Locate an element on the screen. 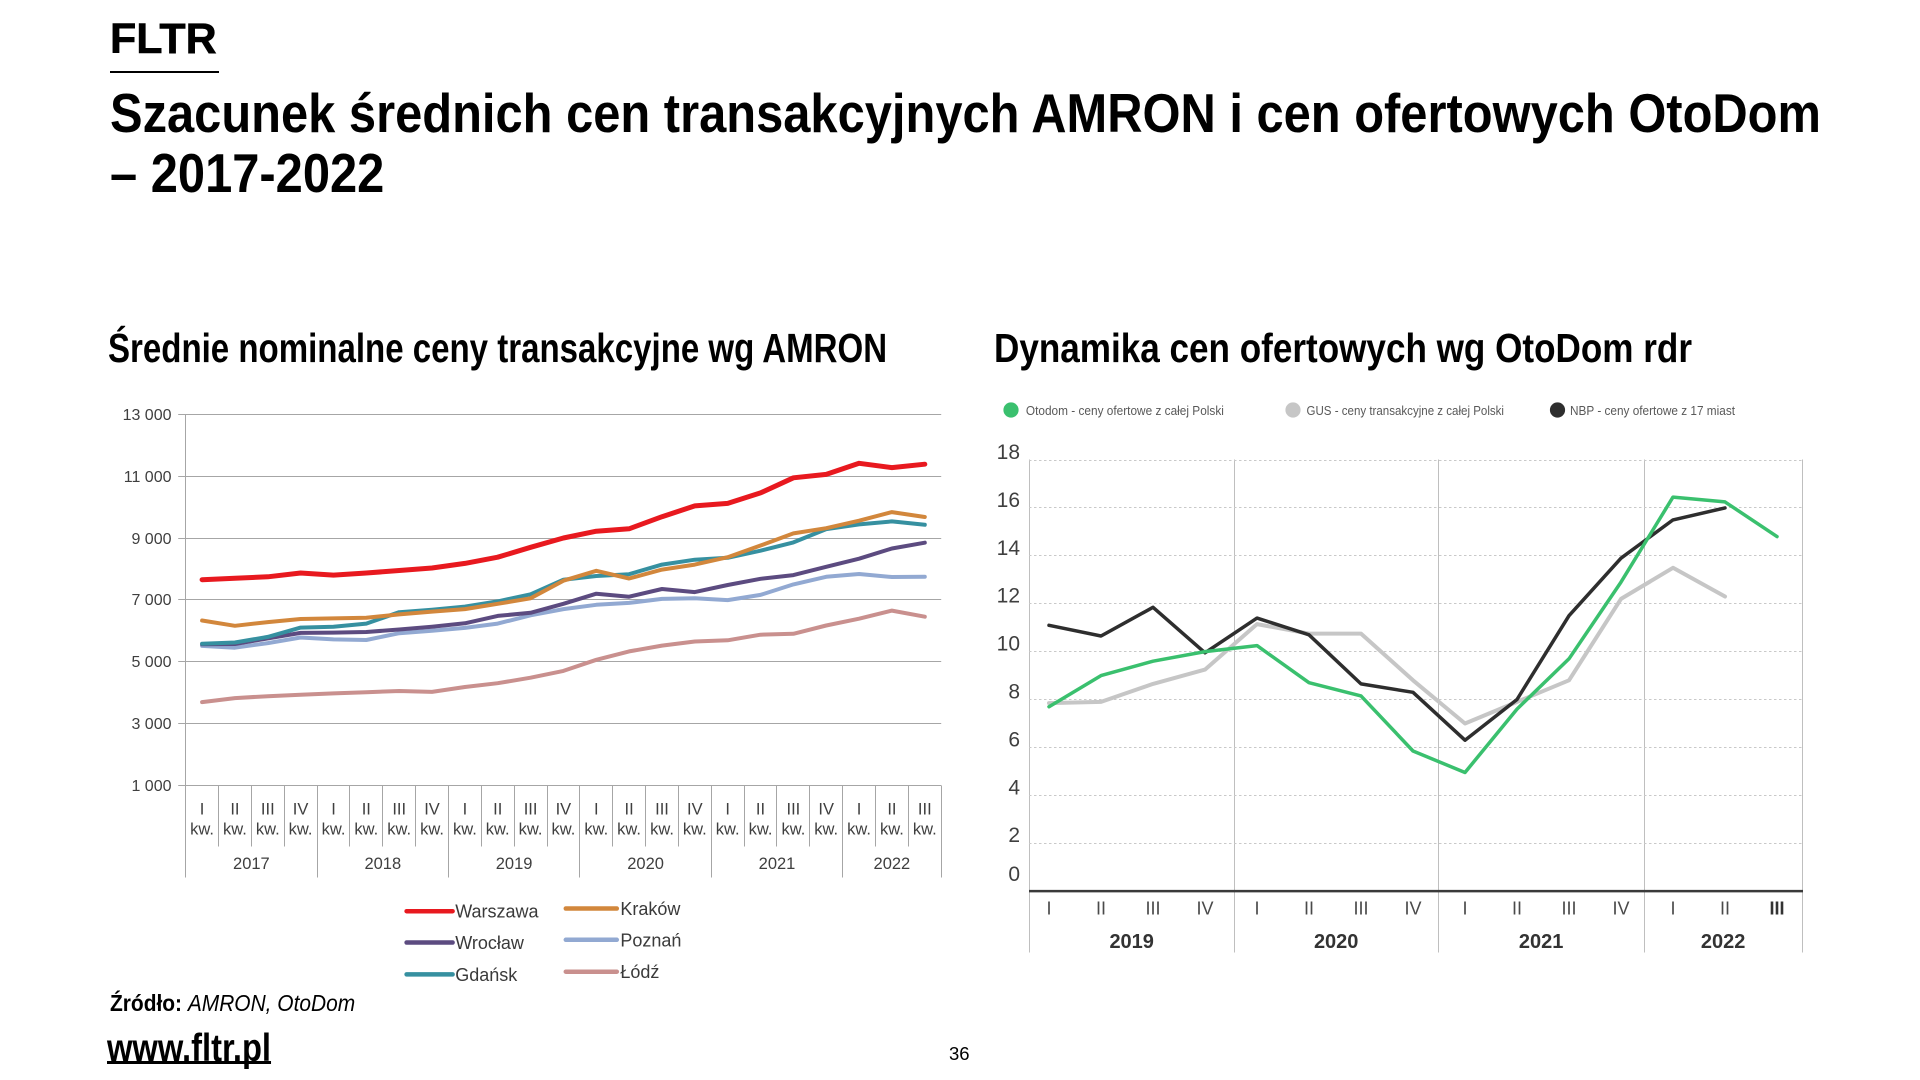 This screenshot has height=1080, width=1920. svg-text: Poznań is located at coordinates (650, 940).